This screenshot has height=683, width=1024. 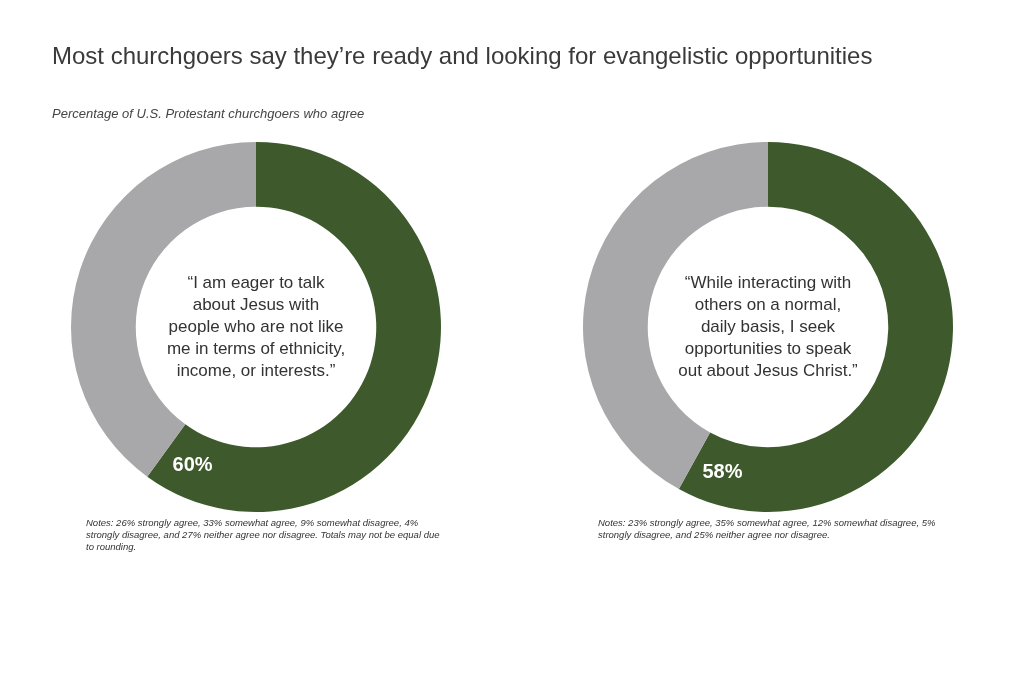 What do you see at coordinates (462, 56) in the screenshot?
I see `chart-title: Most churchgoers say they’re ready and looking for evangelistic opportunities` at bounding box center [462, 56].